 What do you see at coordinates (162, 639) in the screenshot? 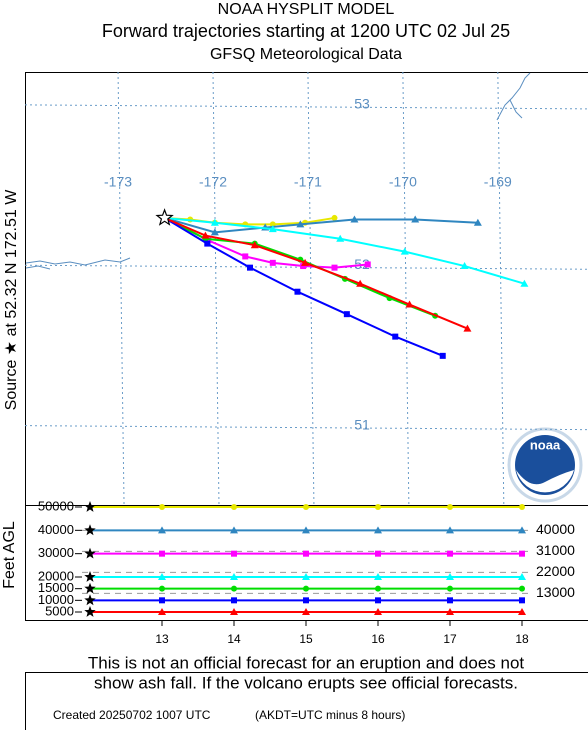
I see `x-tick-label: 13` at bounding box center [162, 639].